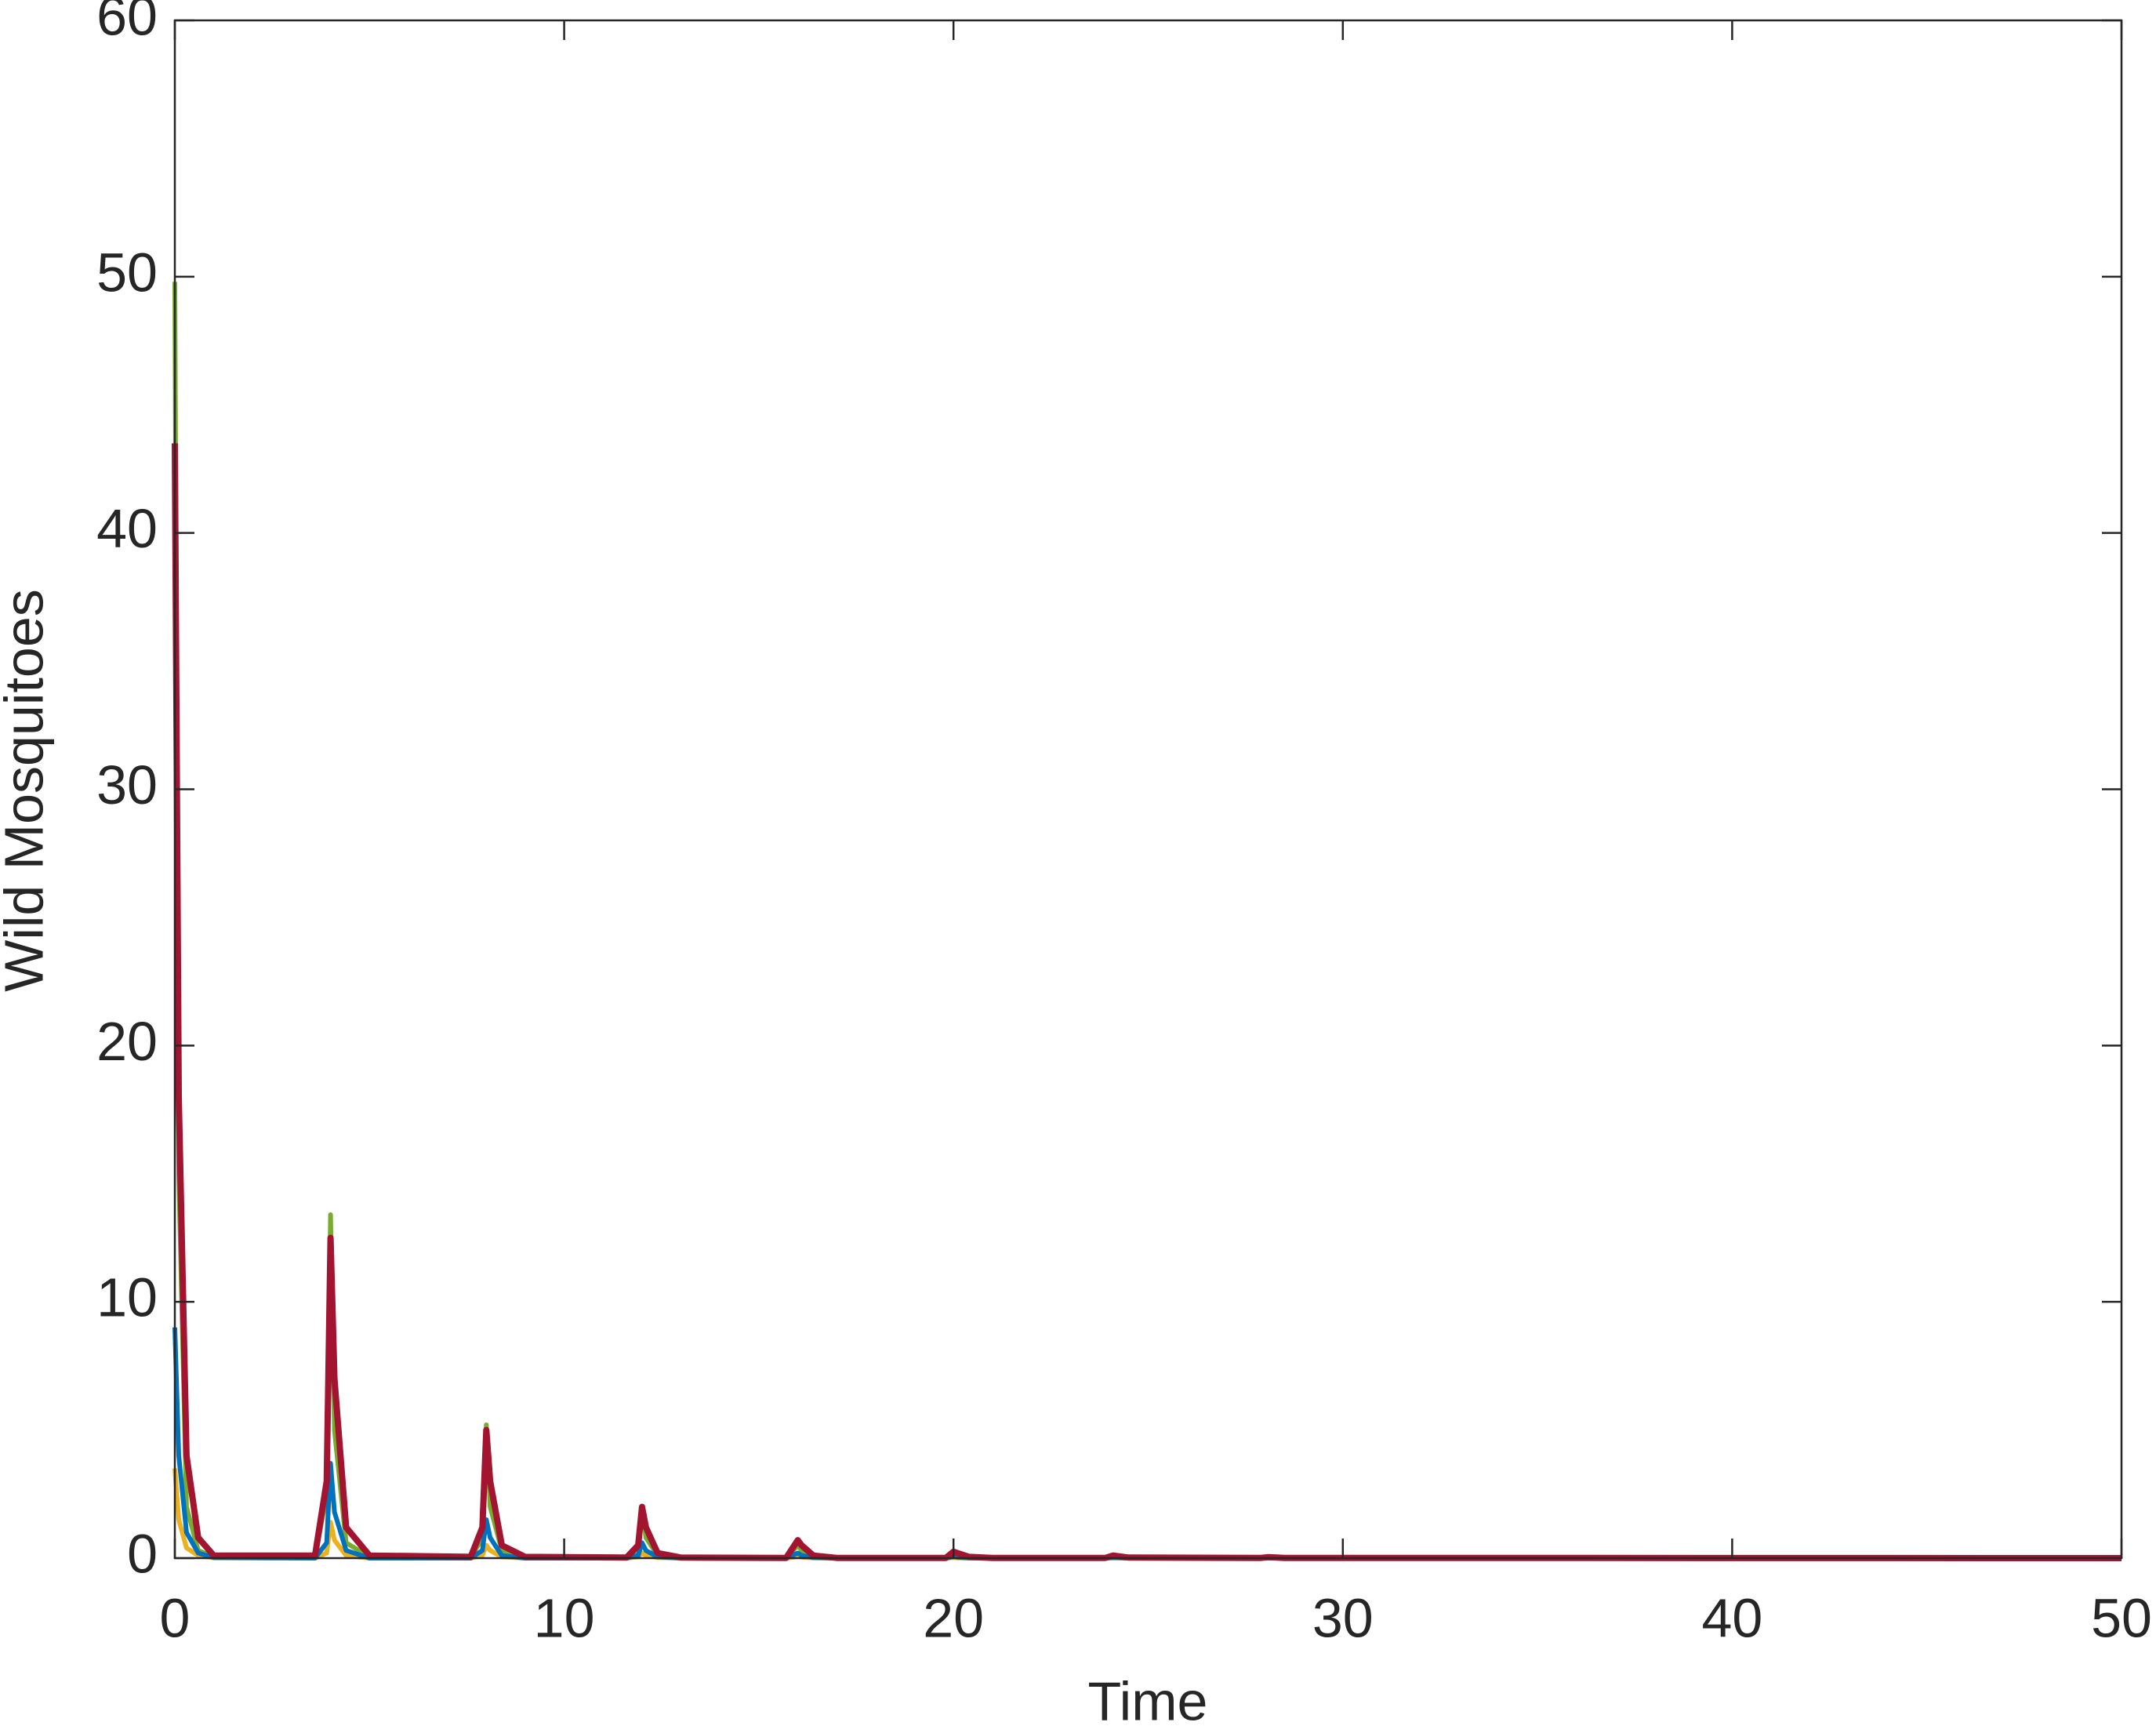 The height and width of the screenshot is (1733, 2156). I want to click on x-tick-label: 50, so click(2121, 1618).